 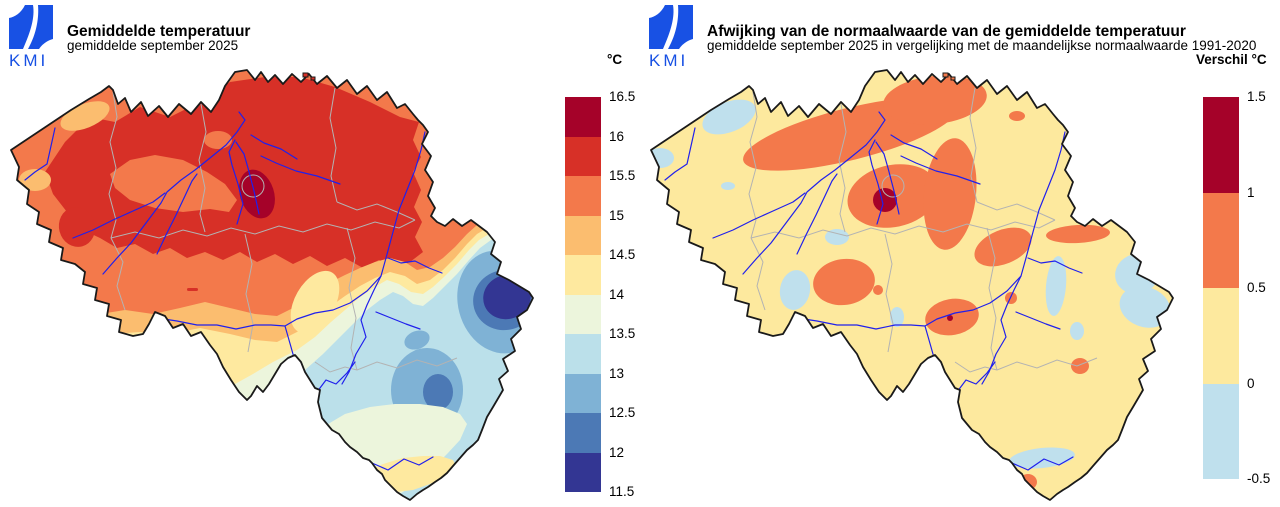 I want to click on legend-tick-label: 0.5, so click(x=1256, y=287).